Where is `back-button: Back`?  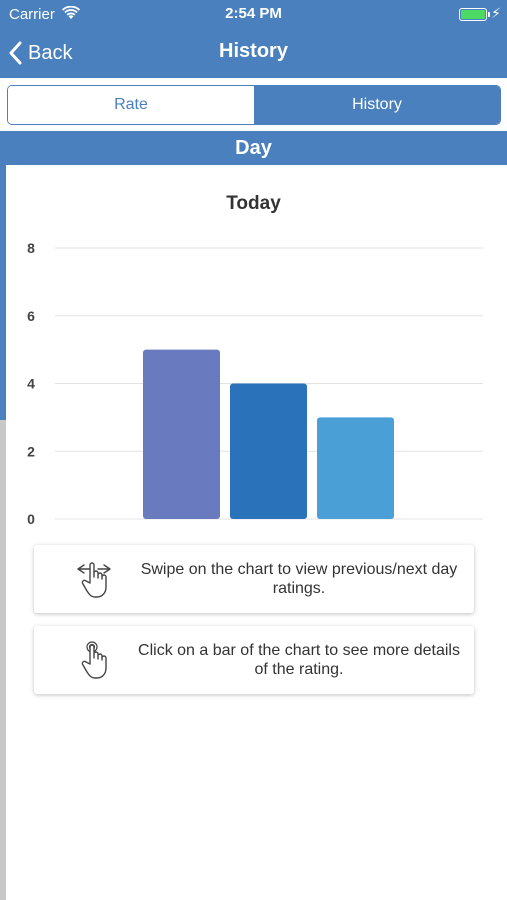 back-button: Back is located at coordinates (40, 53).